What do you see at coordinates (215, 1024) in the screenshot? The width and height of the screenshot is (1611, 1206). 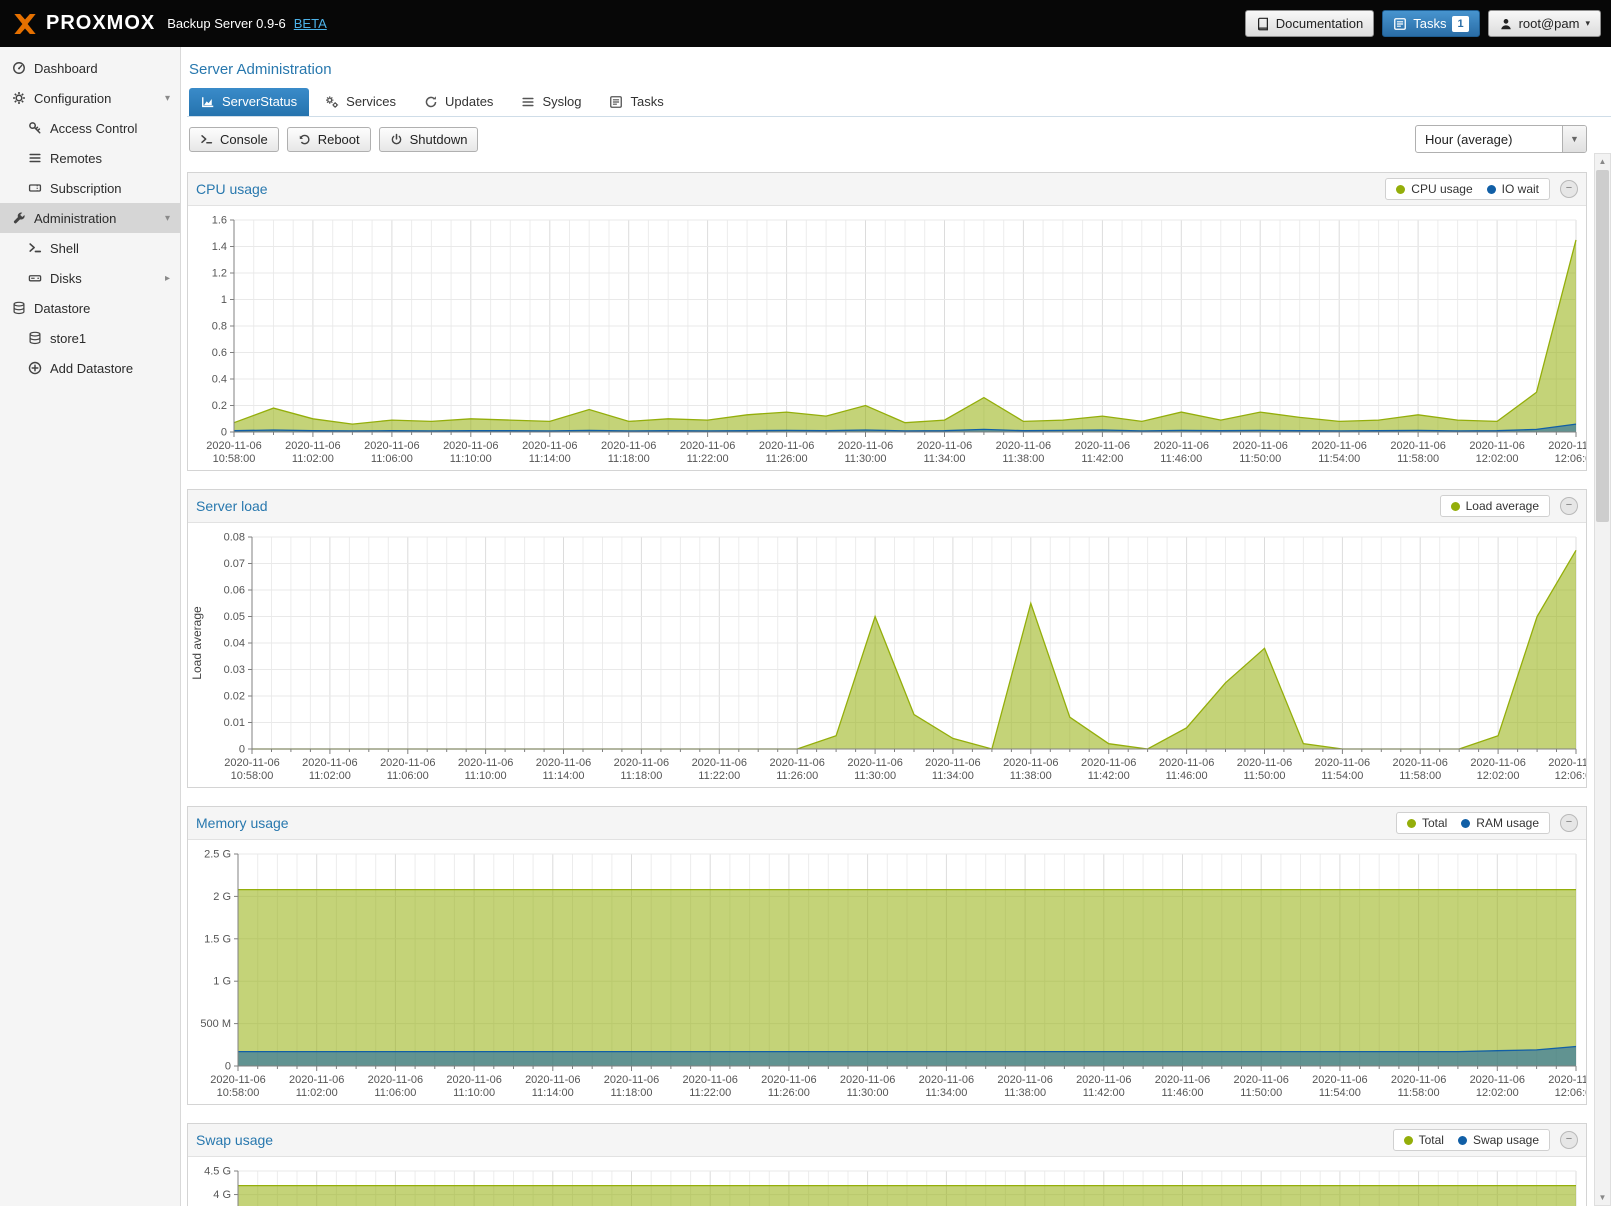 I see `svg-text: 500 M` at bounding box center [215, 1024].